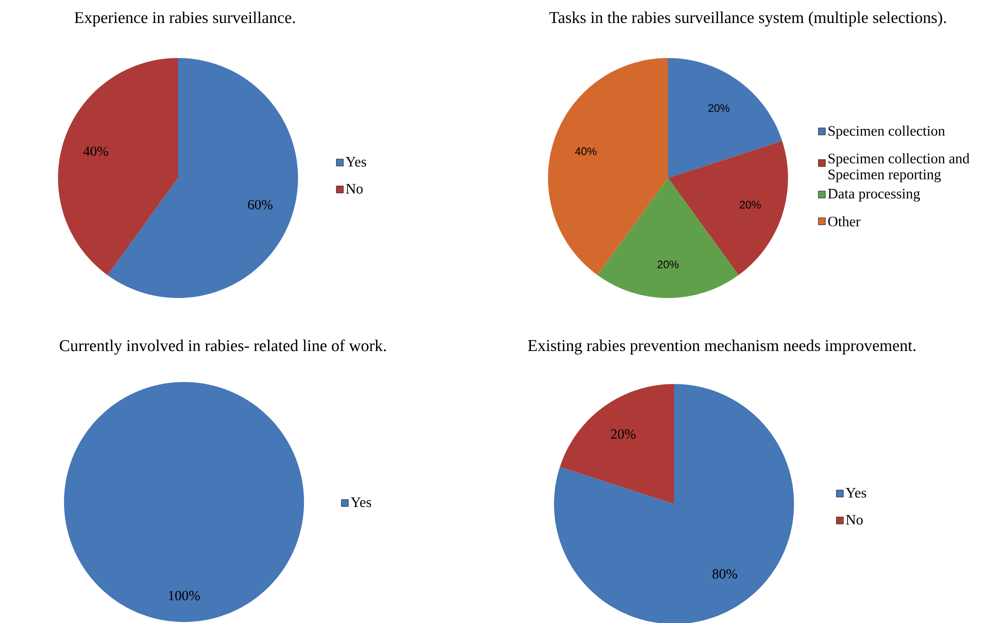 The width and height of the screenshot is (998, 623). I want to click on data-label: 60%, so click(260, 205).